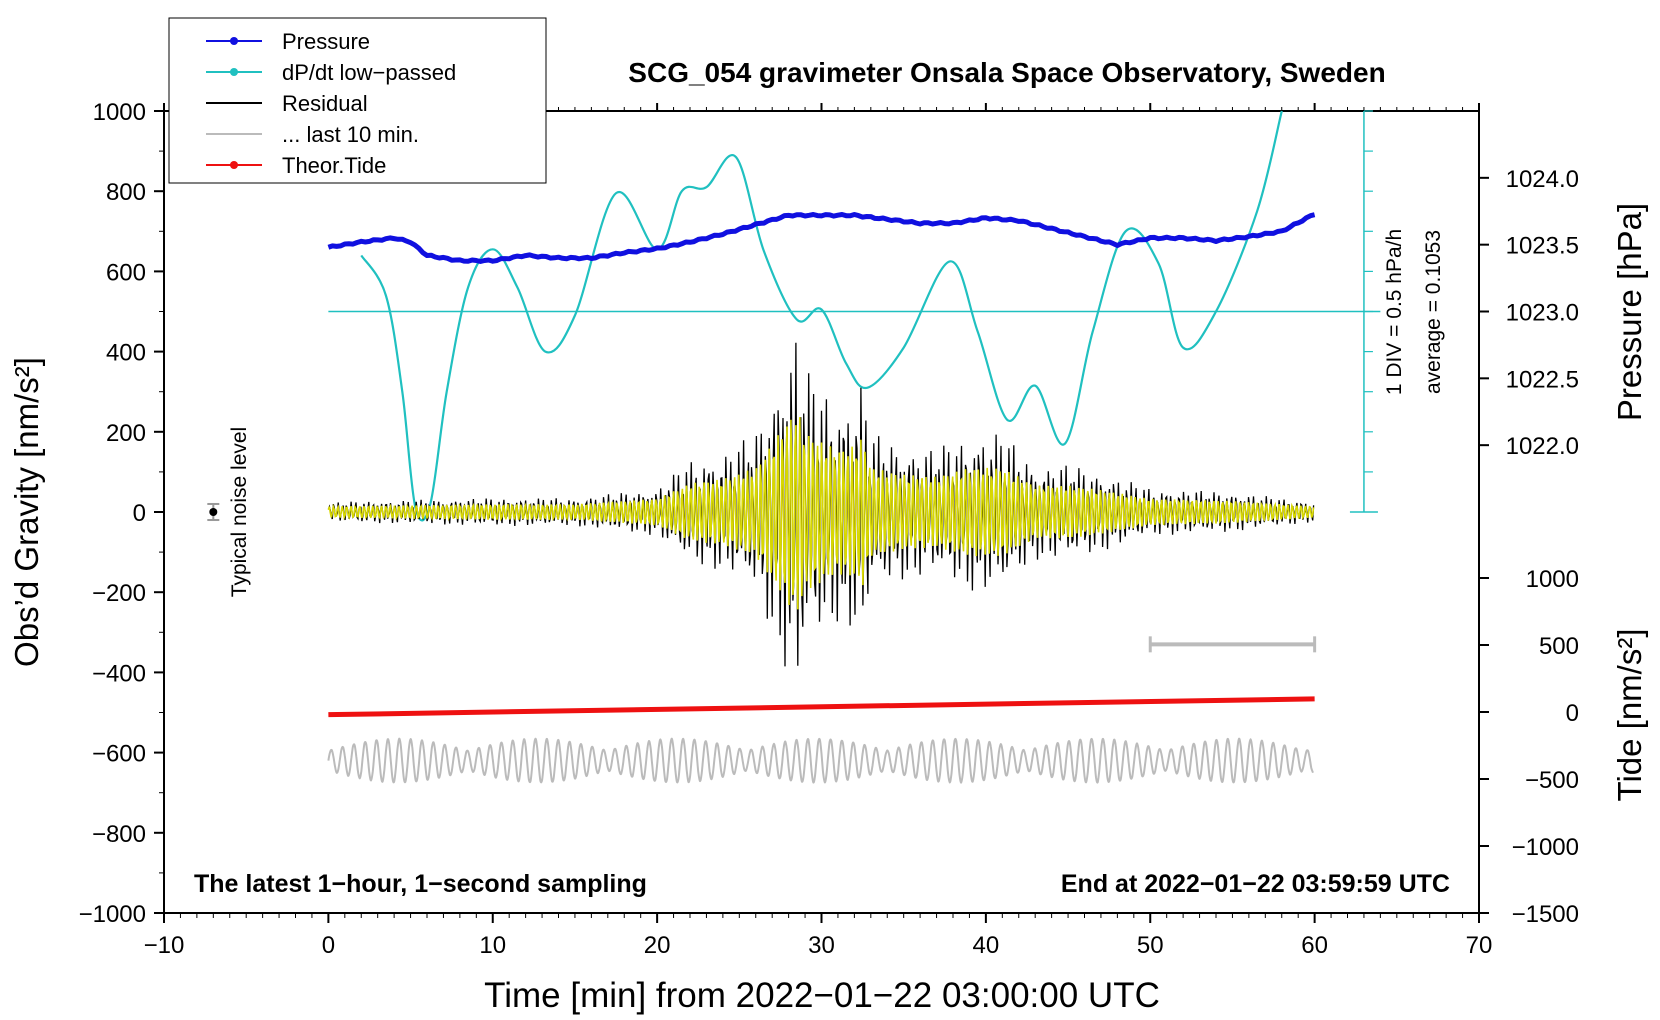 This screenshot has width=1660, height=1020. What do you see at coordinates (1255, 884) in the screenshot?
I see `annotation-end-time: End at 2022−01−22 03:59:59 UTC` at bounding box center [1255, 884].